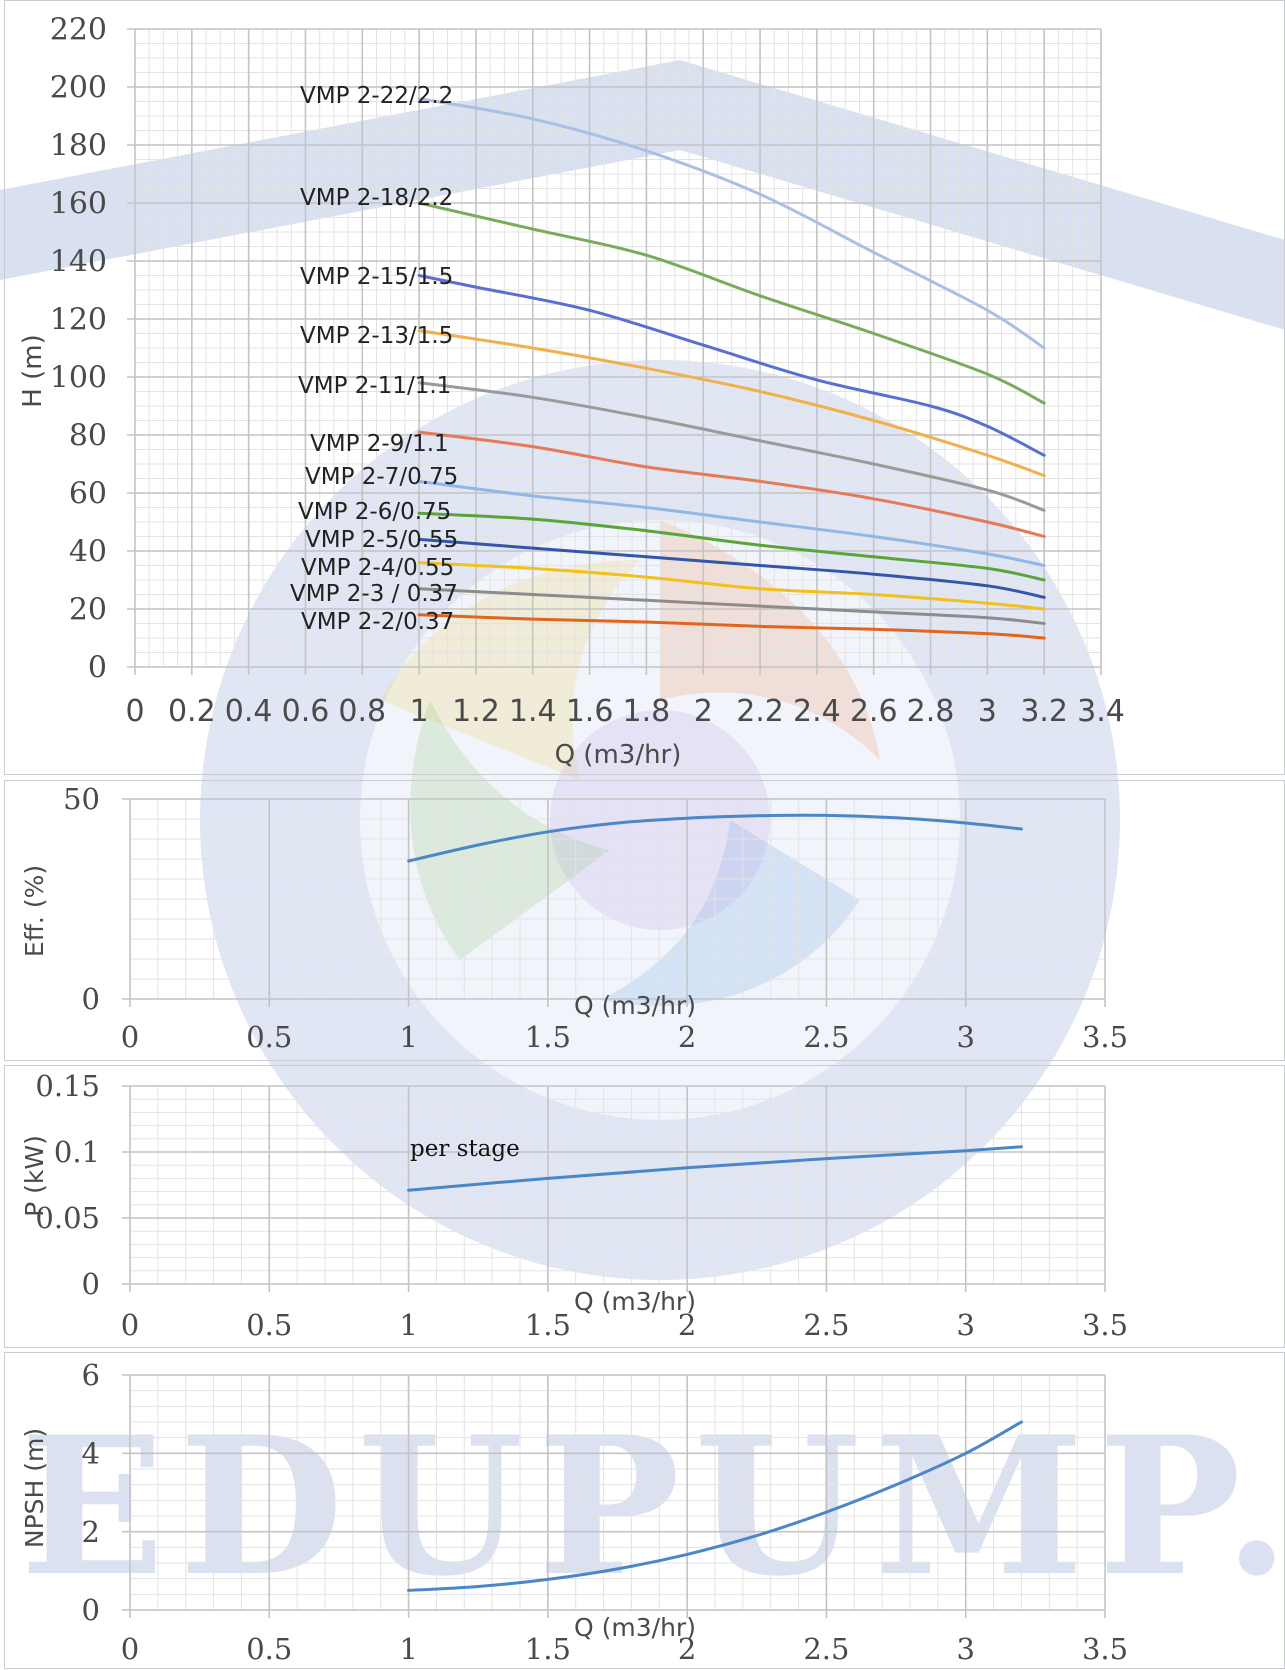 The image size is (1285, 1670). What do you see at coordinates (78, 378) in the screenshot?
I see `y-tick-label: 100` at bounding box center [78, 378].